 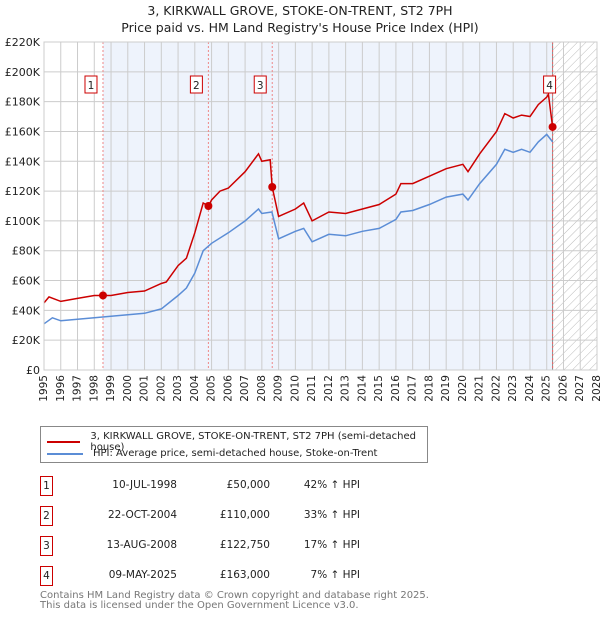 I want to click on x-tick-label: 2024, so click(x=530, y=388).